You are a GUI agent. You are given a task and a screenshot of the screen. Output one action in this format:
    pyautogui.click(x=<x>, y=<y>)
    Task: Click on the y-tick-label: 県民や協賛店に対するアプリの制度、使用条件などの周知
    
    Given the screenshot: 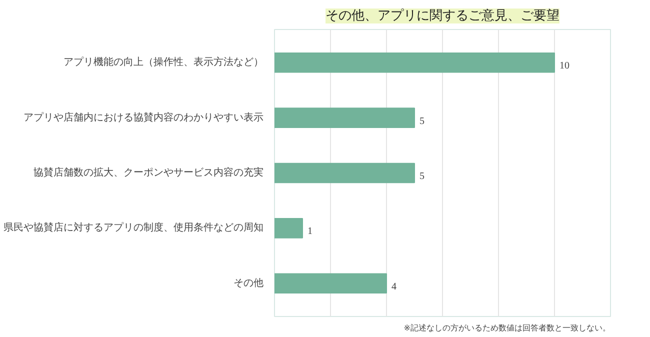 What is the action you would take?
    pyautogui.click(x=134, y=228)
    